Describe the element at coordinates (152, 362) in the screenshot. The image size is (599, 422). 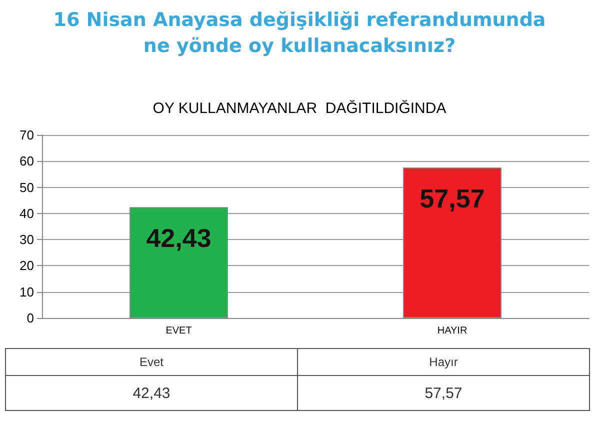
I see `text: Evet` at that location.